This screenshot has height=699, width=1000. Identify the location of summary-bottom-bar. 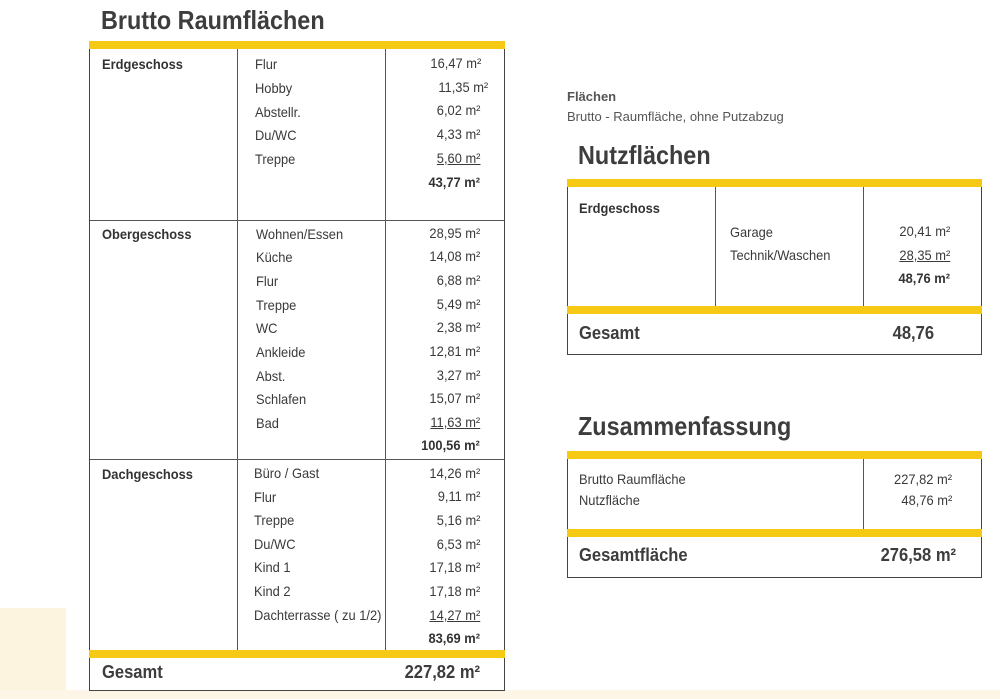
(774, 533).